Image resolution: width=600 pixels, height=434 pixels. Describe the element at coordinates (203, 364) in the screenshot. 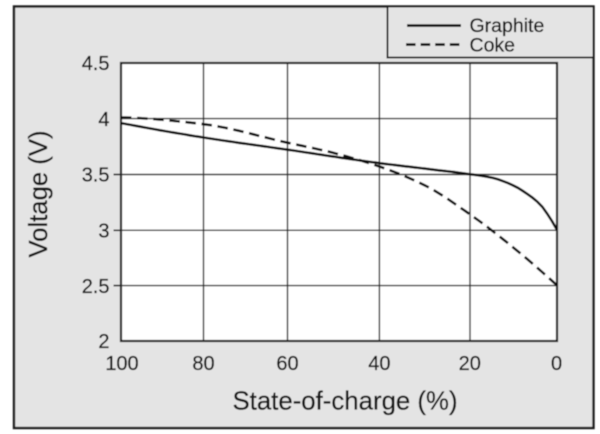

I see `svg-text: 80` at that location.